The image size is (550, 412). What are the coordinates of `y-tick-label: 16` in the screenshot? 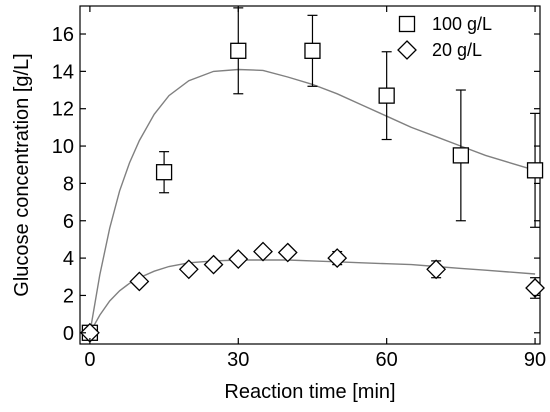 It's located at (63, 35).